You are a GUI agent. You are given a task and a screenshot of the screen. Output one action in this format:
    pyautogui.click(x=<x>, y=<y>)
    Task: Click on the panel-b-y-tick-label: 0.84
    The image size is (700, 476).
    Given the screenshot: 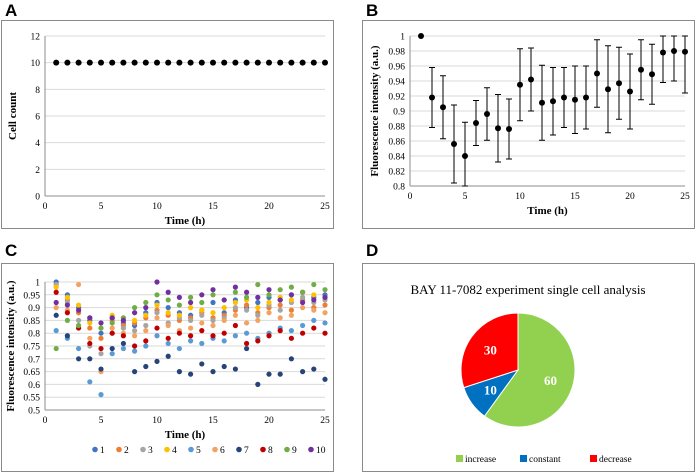 What is the action you would take?
    pyautogui.click(x=396, y=158)
    